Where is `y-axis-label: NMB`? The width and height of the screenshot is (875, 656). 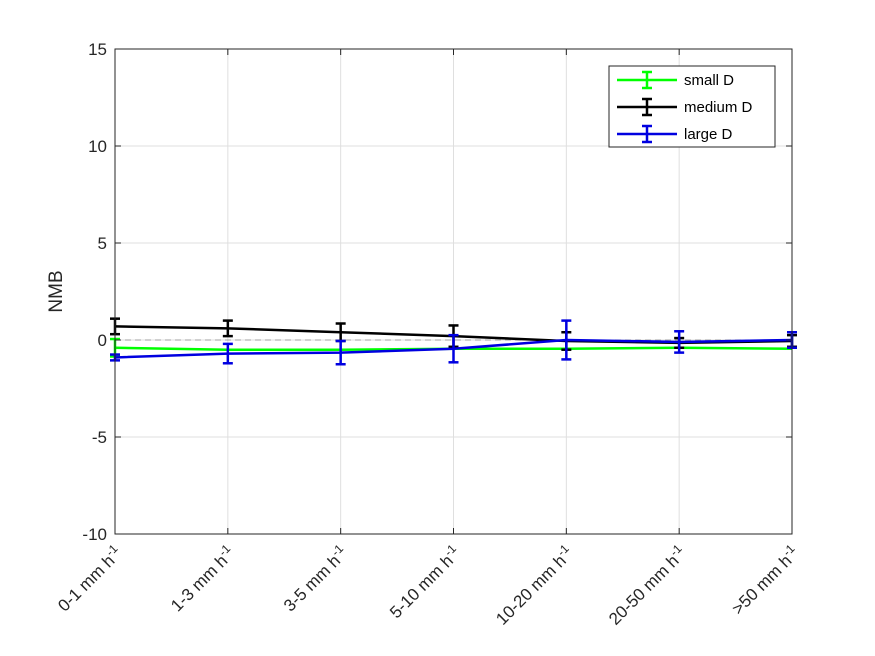 y-axis-label: NMB is located at coordinates (56, 291).